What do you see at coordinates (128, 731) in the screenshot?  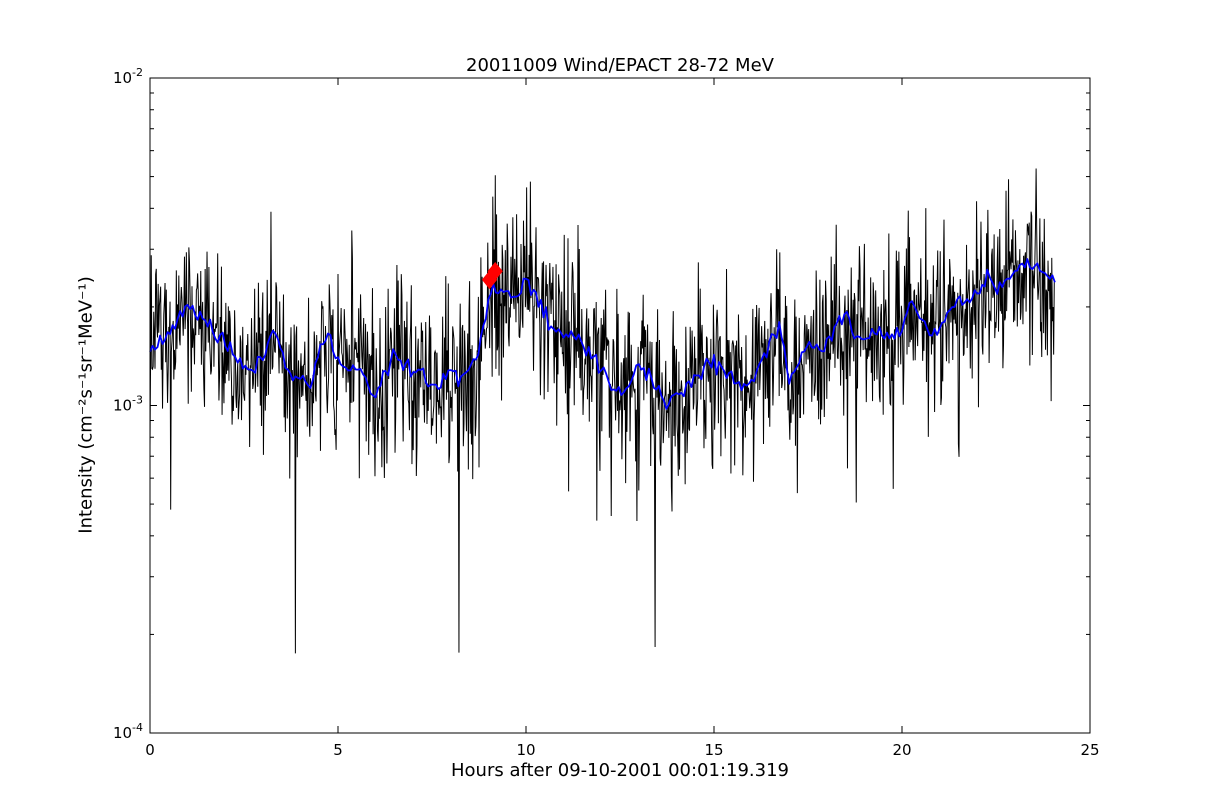 I see `y-tick-label: 10⁻⁴` at bounding box center [128, 731].